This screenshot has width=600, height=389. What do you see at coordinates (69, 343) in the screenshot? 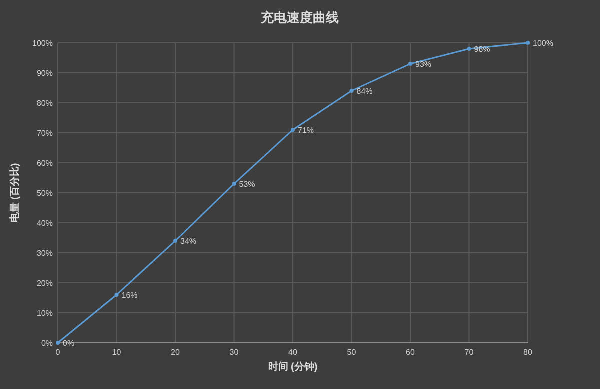
I see `data-label: 0%` at bounding box center [69, 343].